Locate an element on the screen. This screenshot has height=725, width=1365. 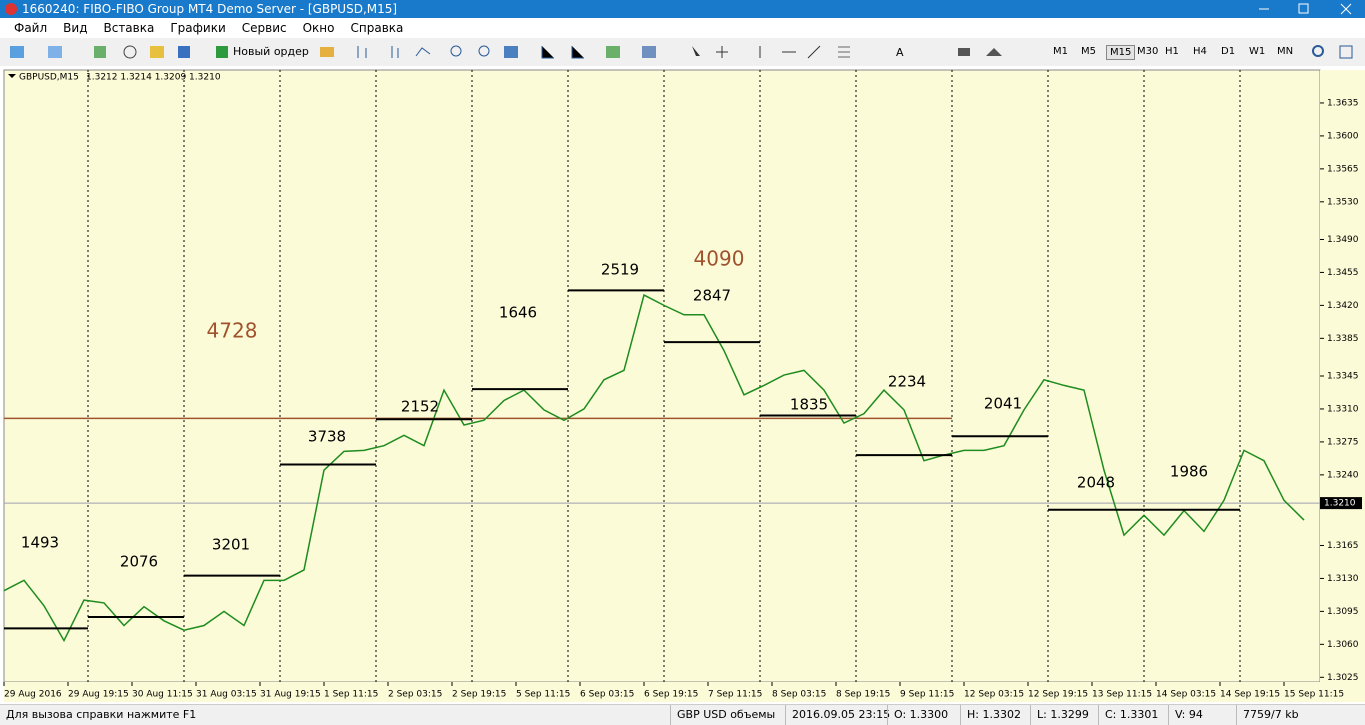
x-tick-label: 12 Sep 19:15 is located at coordinates (1058, 695).